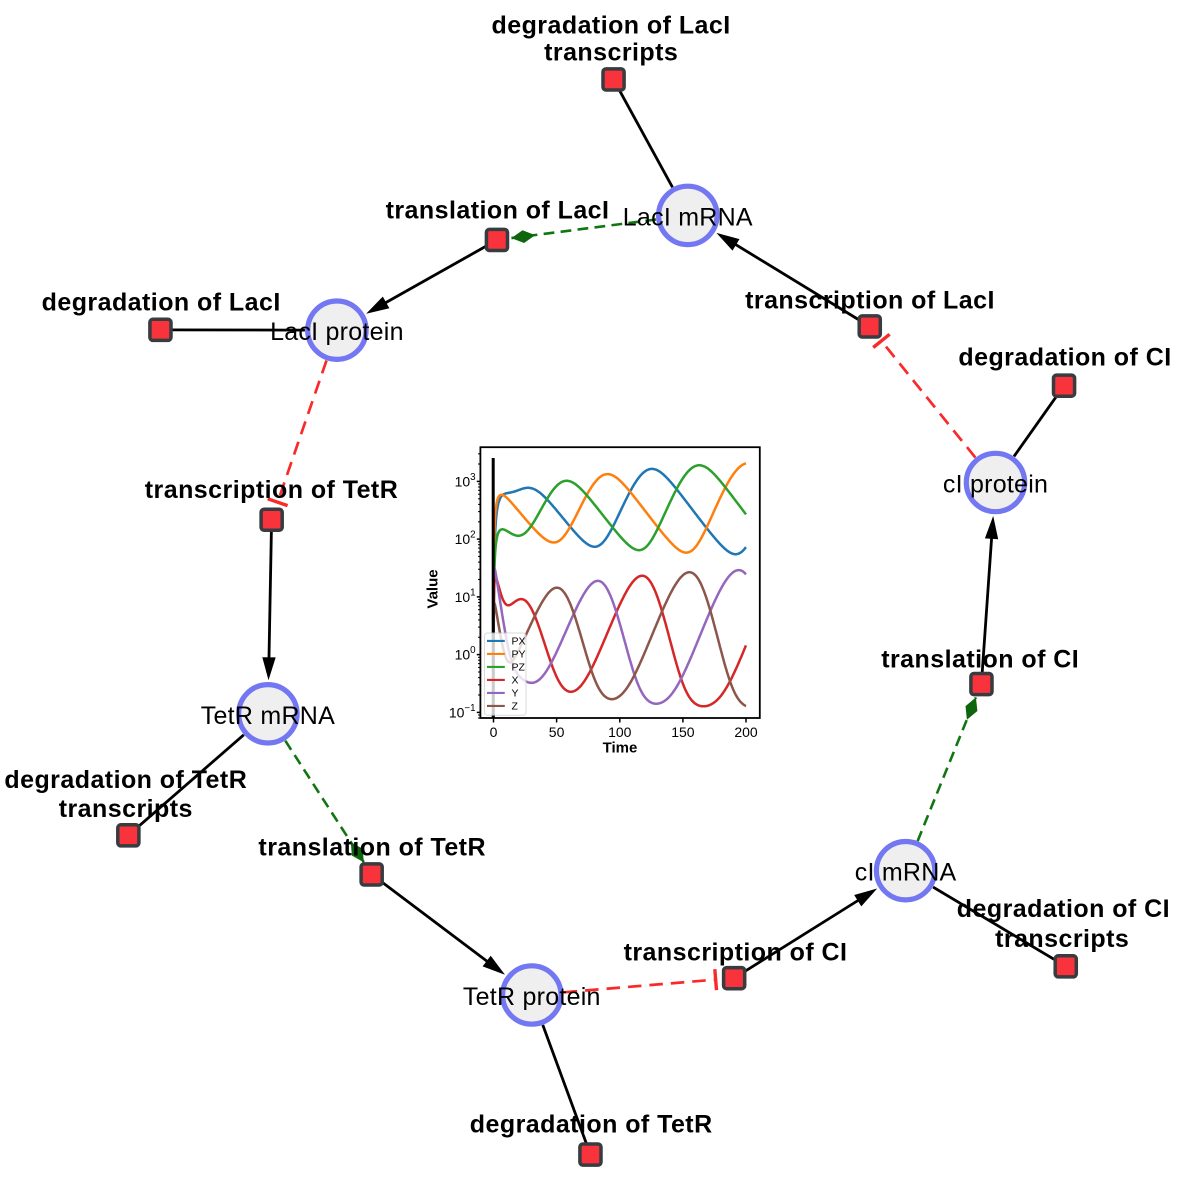 This screenshot has height=1200, width=1189. Describe the element at coordinates (906, 873) in the screenshot. I see `svg-text: cI mRNA` at that location.